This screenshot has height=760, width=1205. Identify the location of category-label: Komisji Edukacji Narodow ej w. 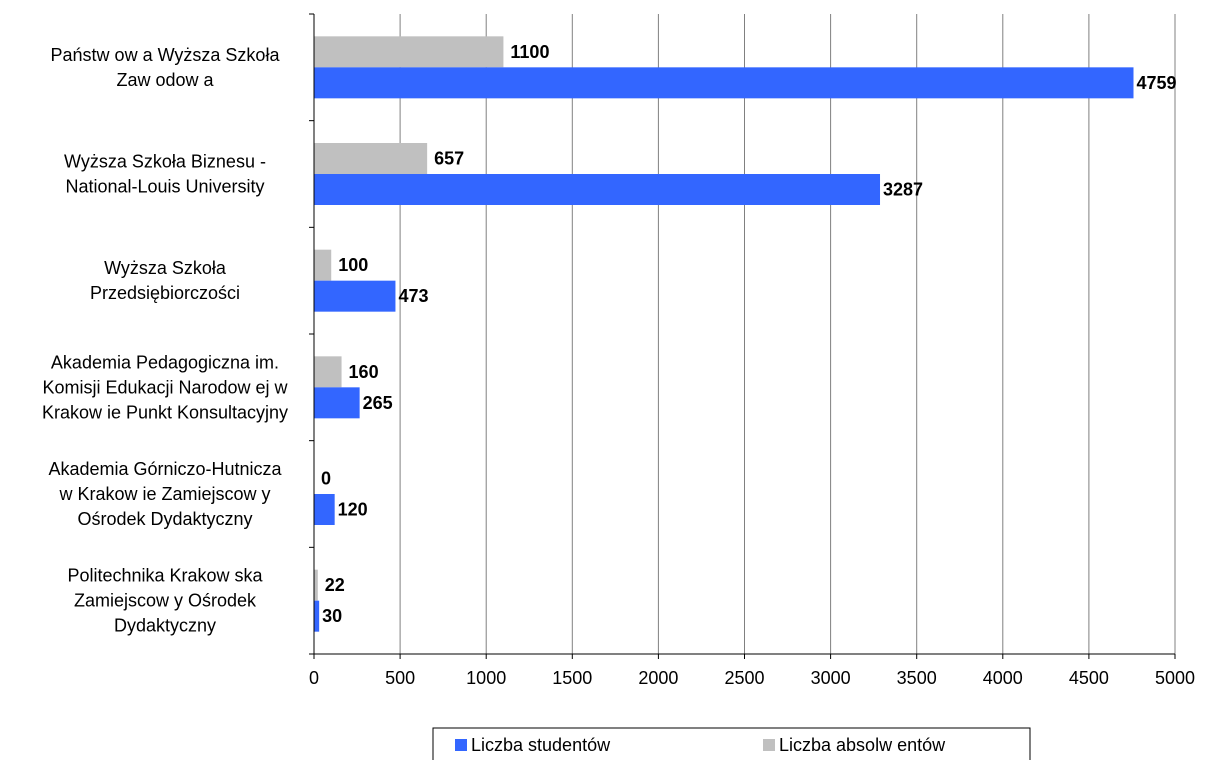
(165, 387).